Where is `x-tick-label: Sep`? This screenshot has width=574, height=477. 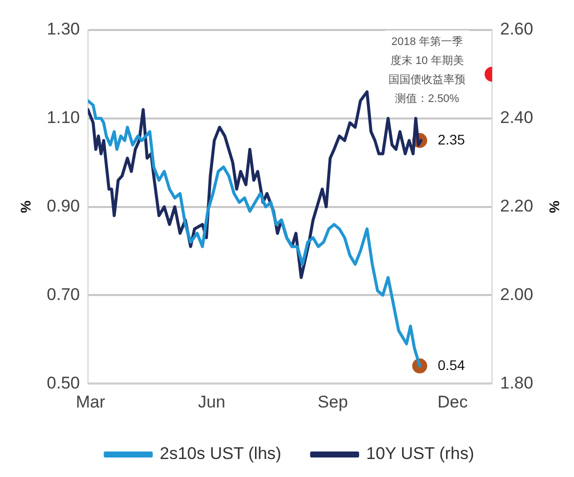
x-tick-label: Sep is located at coordinates (333, 402).